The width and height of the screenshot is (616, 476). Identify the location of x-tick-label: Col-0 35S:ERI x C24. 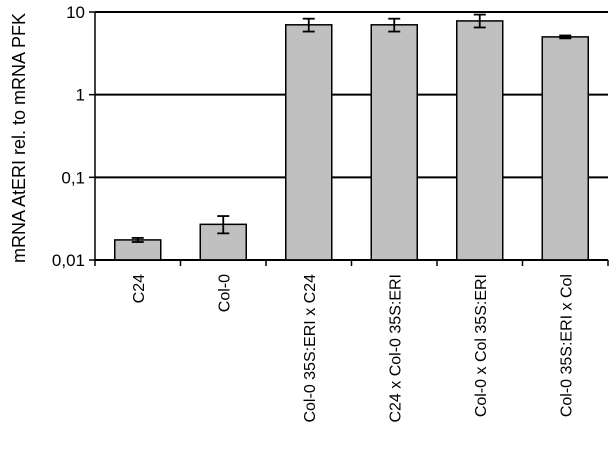
(310, 348).